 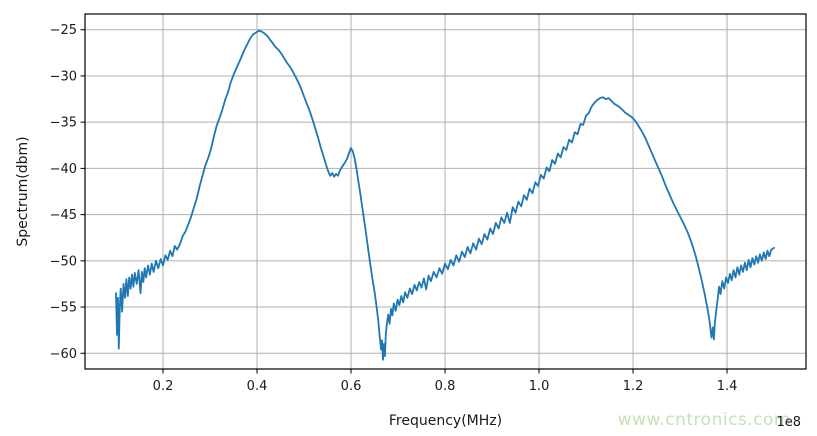 I want to click on y-tick-label: −60, so click(x=63, y=354).